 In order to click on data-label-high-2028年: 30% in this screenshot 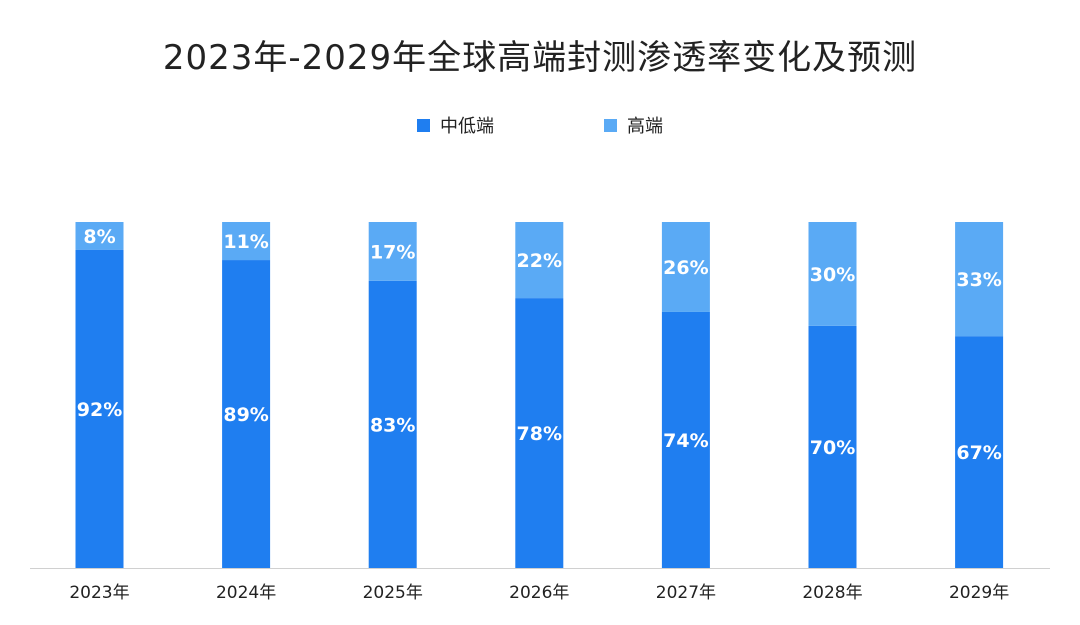, I will do `click(832, 275)`.